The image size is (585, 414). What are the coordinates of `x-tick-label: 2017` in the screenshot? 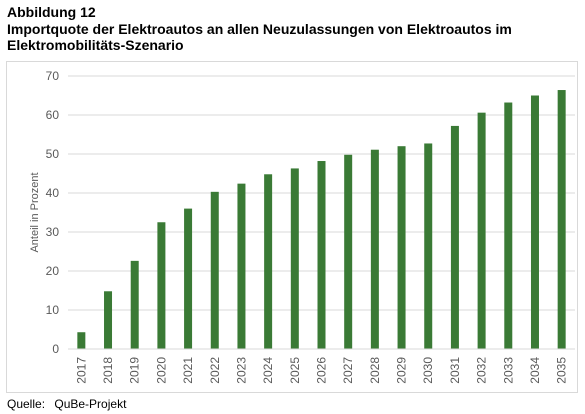 It's located at (81, 370).